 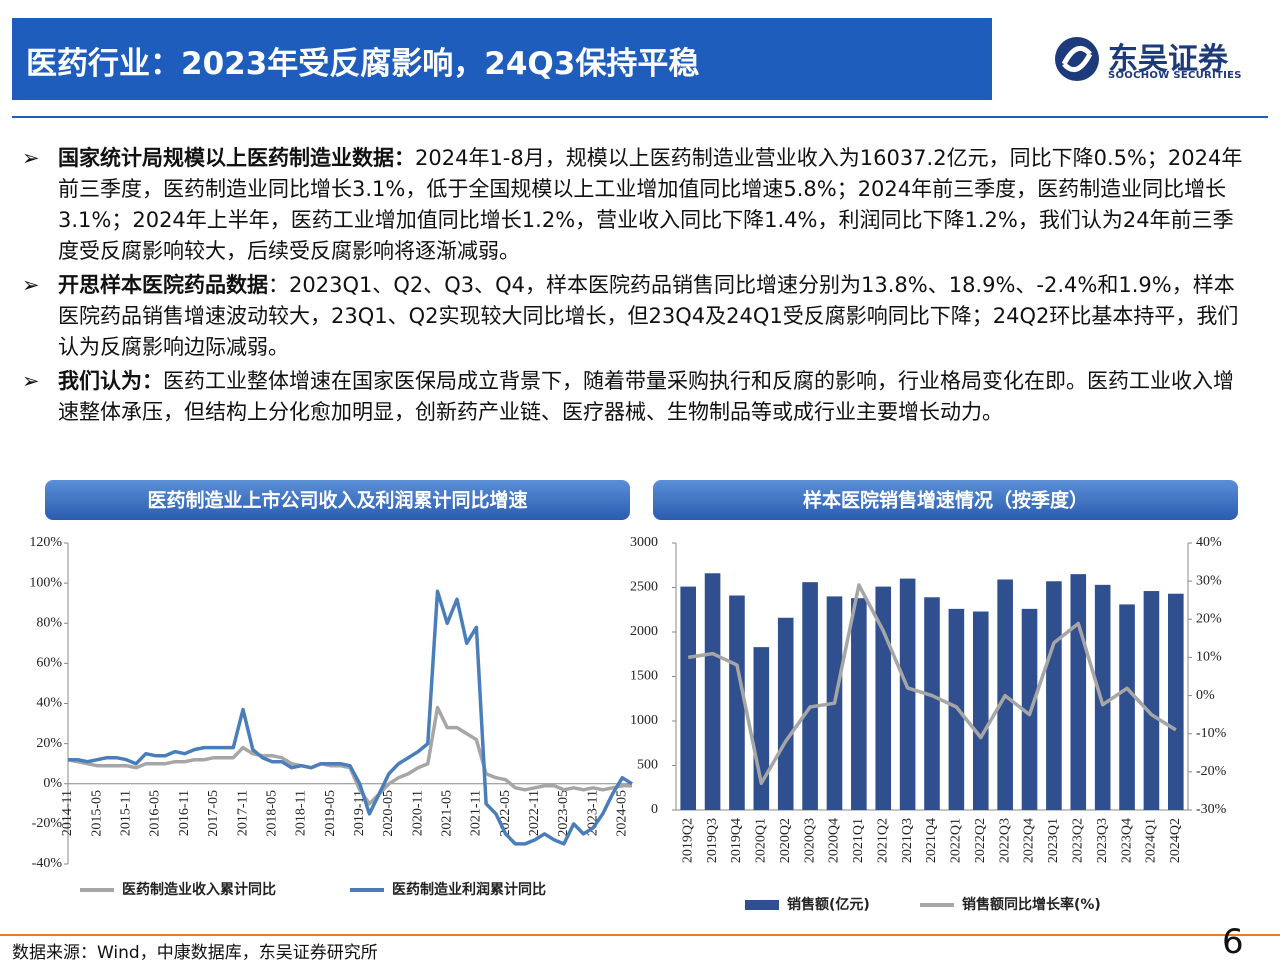 What do you see at coordinates (1077, 59) in the screenshot?
I see `logo-icon` at bounding box center [1077, 59].